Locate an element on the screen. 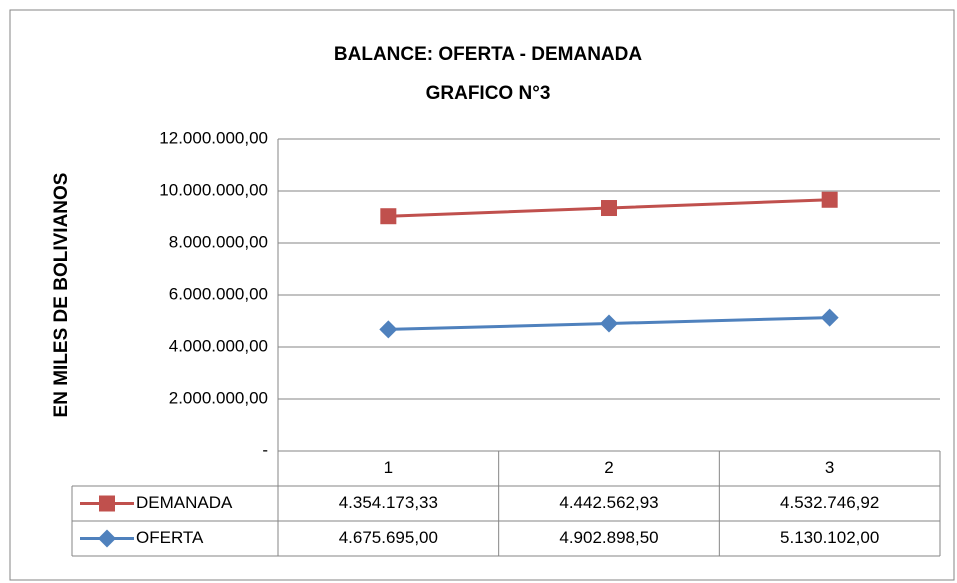  y-tick-label: 6.000.000,00 is located at coordinates (218, 293).